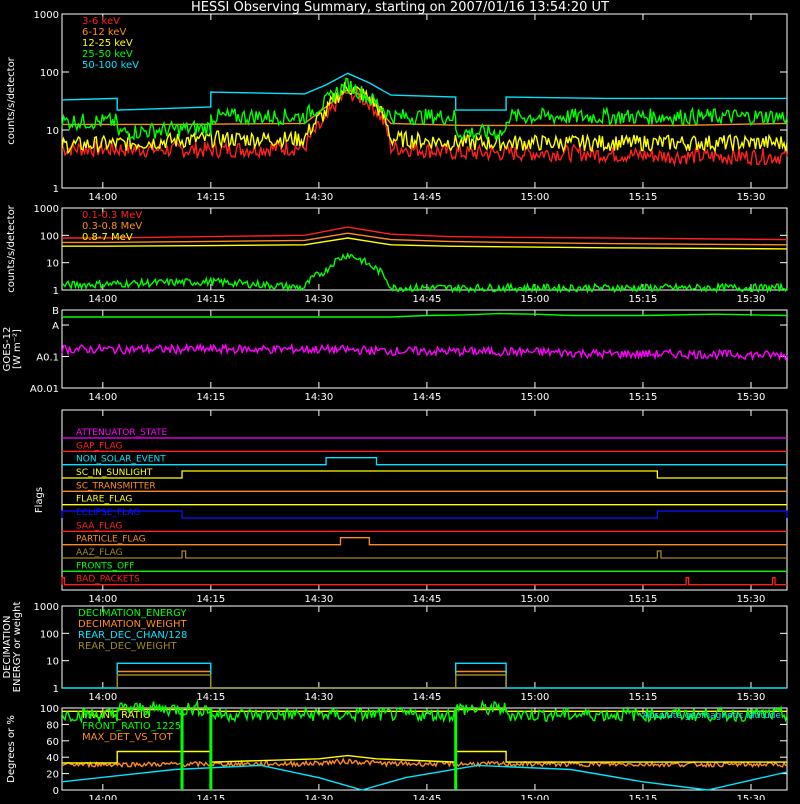  What do you see at coordinates (102, 797) in the screenshot?
I see `ratio-x-tick-label: 14:00` at bounding box center [102, 797].